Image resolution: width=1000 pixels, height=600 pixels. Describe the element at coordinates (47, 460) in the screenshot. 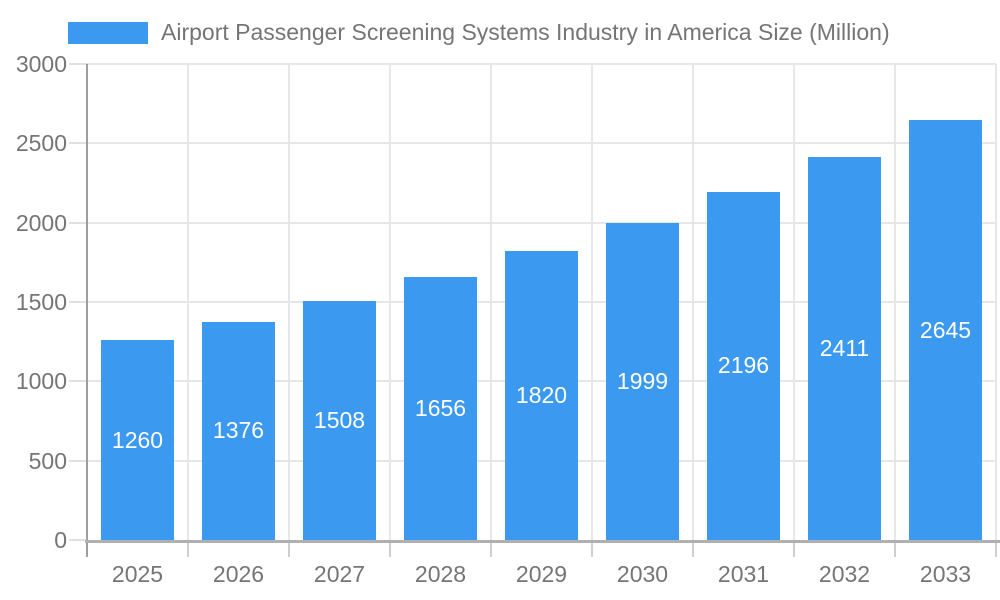

I see `y-axis-label: 500` at that location.